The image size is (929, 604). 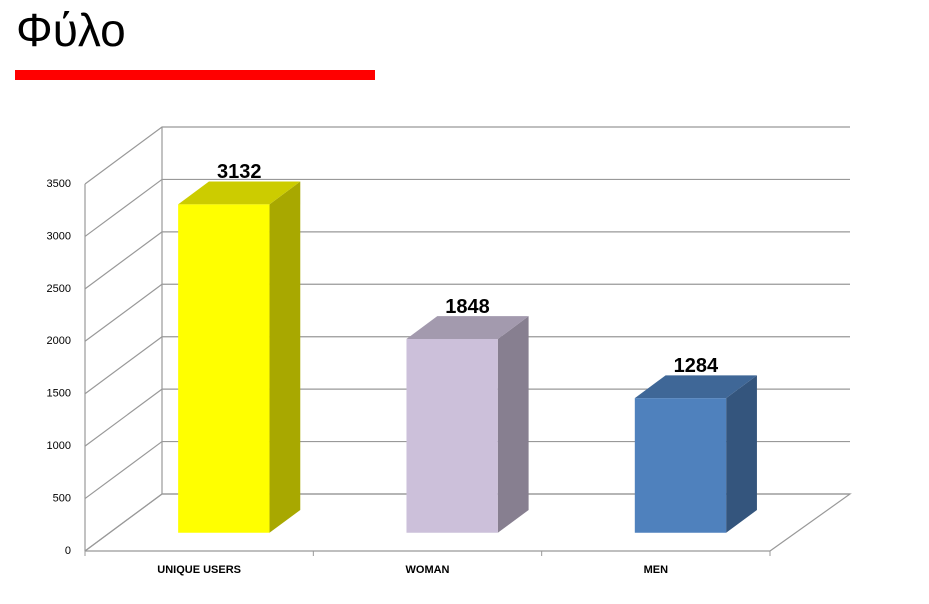 I want to click on y-tick-label: 3500, so click(x=59, y=184).